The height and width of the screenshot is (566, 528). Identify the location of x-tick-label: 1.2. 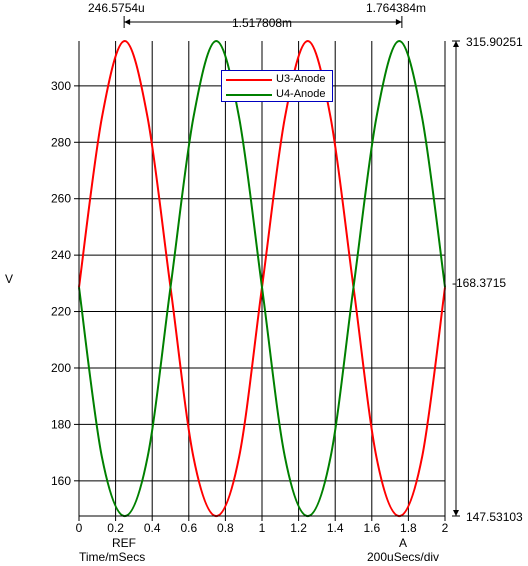
(298, 528).